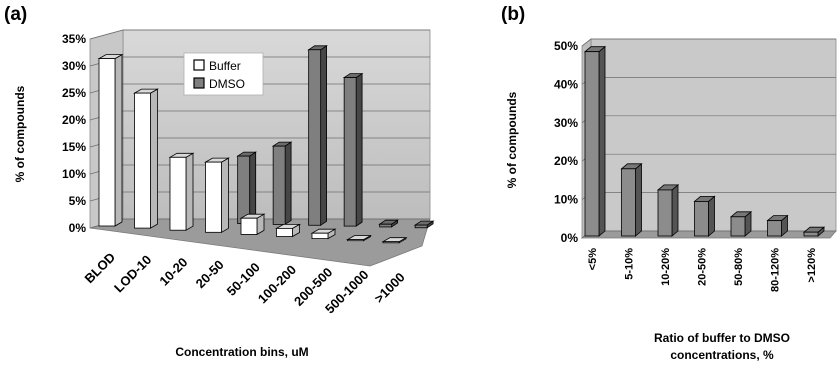 This screenshot has width=839, height=367. Describe the element at coordinates (74, 120) in the screenshot. I see `y-tick-label-a-4: 20%` at that location.